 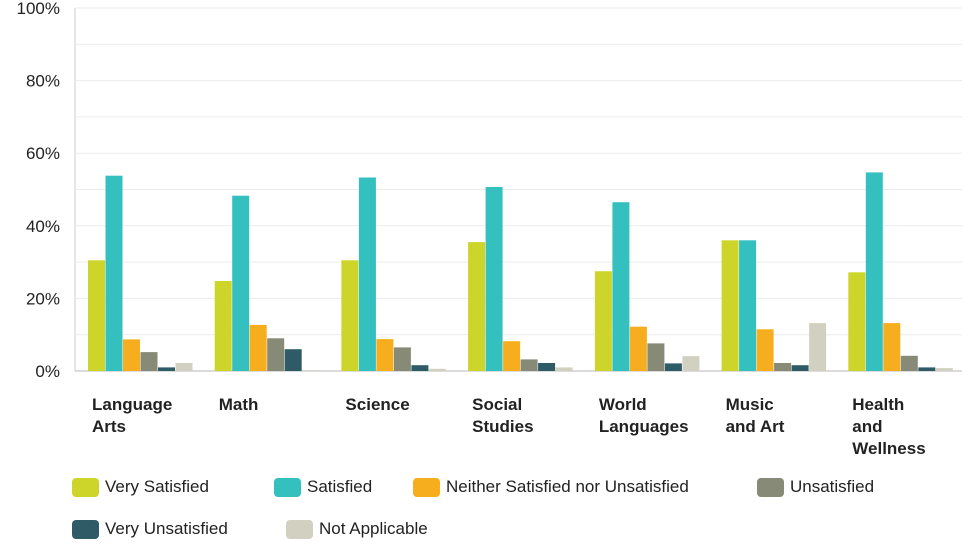 What do you see at coordinates (43, 153) in the screenshot?
I see `y-tick-label: 60%` at bounding box center [43, 153].